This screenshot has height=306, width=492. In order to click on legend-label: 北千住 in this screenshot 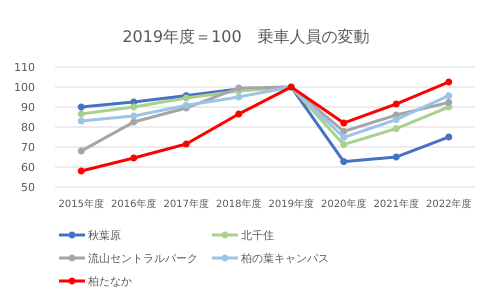, I will do `click(257, 235)`.